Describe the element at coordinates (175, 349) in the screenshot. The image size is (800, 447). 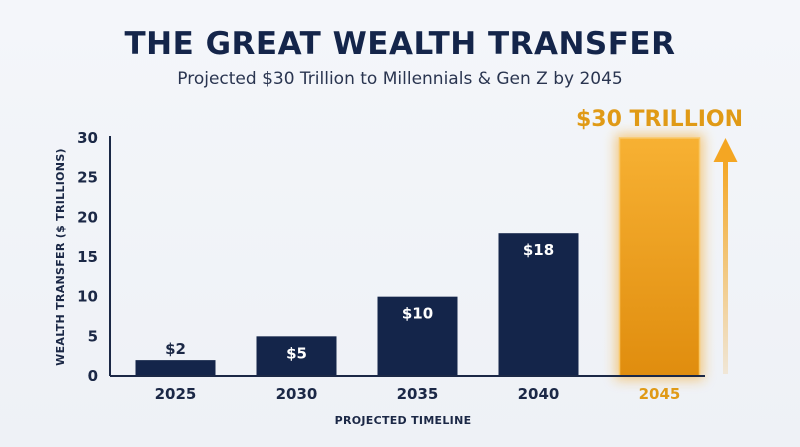
I see `bar-value-label: $2` at that location.